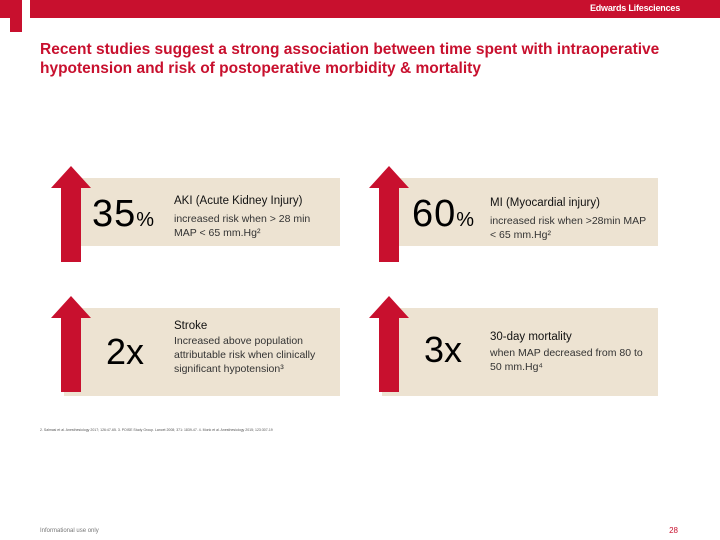 This screenshot has width=720, height=540. What do you see at coordinates (114, 214) in the screenshot?
I see `stat-value: 35` at bounding box center [114, 214].